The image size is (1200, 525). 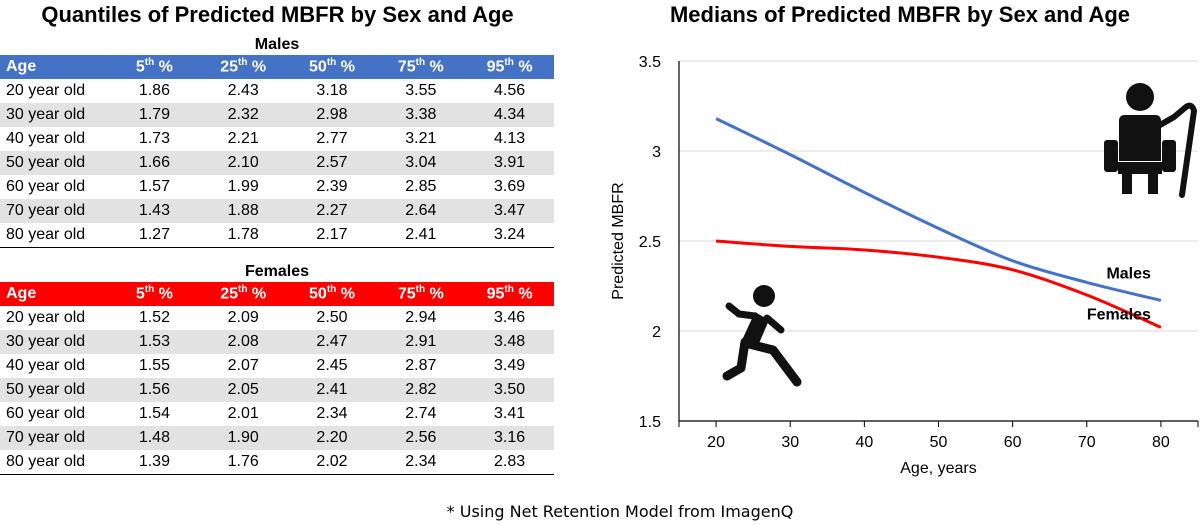 I want to click on table-row: 50 year old 1.66 2.10 2.57 3.04 3.91, so click(x=277, y=163).